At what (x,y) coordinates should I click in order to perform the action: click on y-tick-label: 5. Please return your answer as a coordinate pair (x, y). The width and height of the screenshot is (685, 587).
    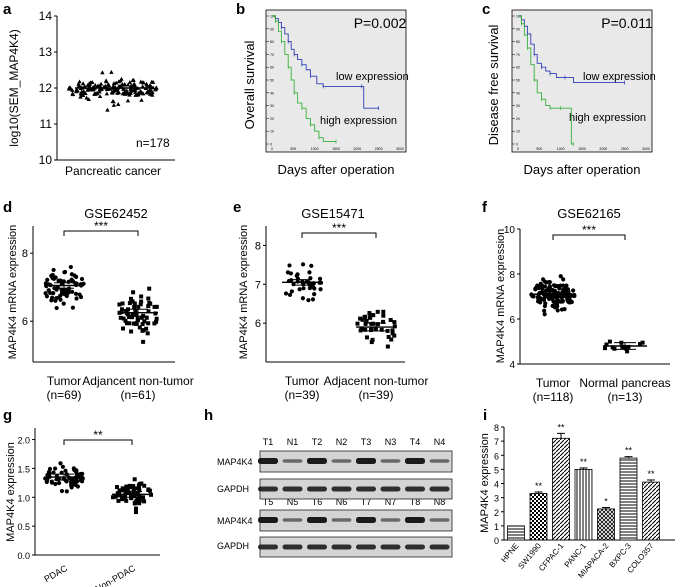
    Looking at the image, I should click on (496, 470).